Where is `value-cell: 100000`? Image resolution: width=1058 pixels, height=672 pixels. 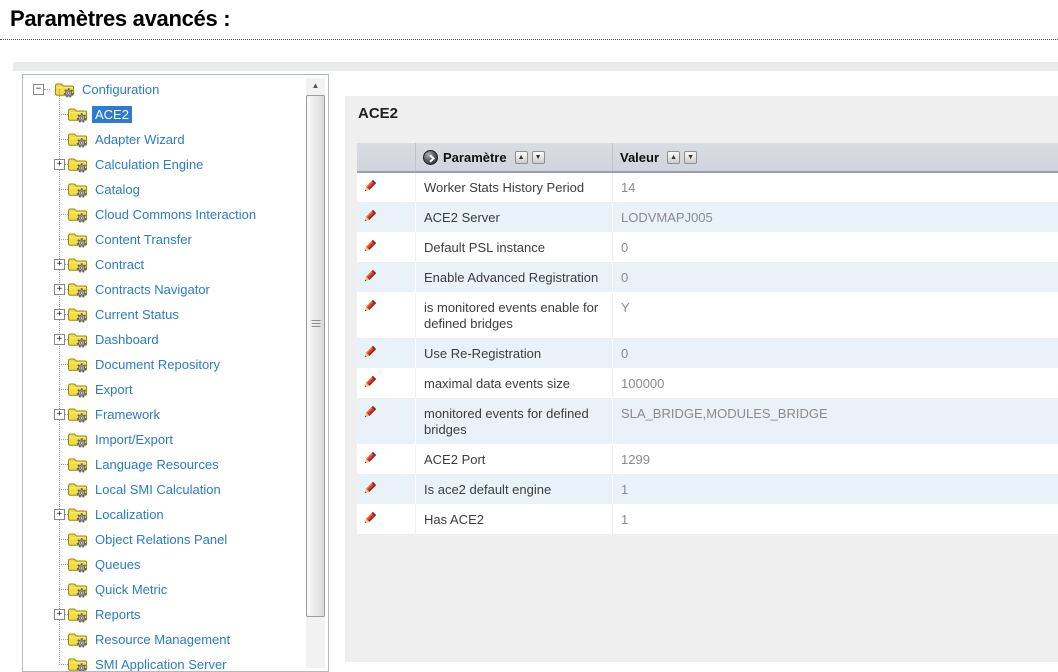 value-cell: 100000 is located at coordinates (835, 383).